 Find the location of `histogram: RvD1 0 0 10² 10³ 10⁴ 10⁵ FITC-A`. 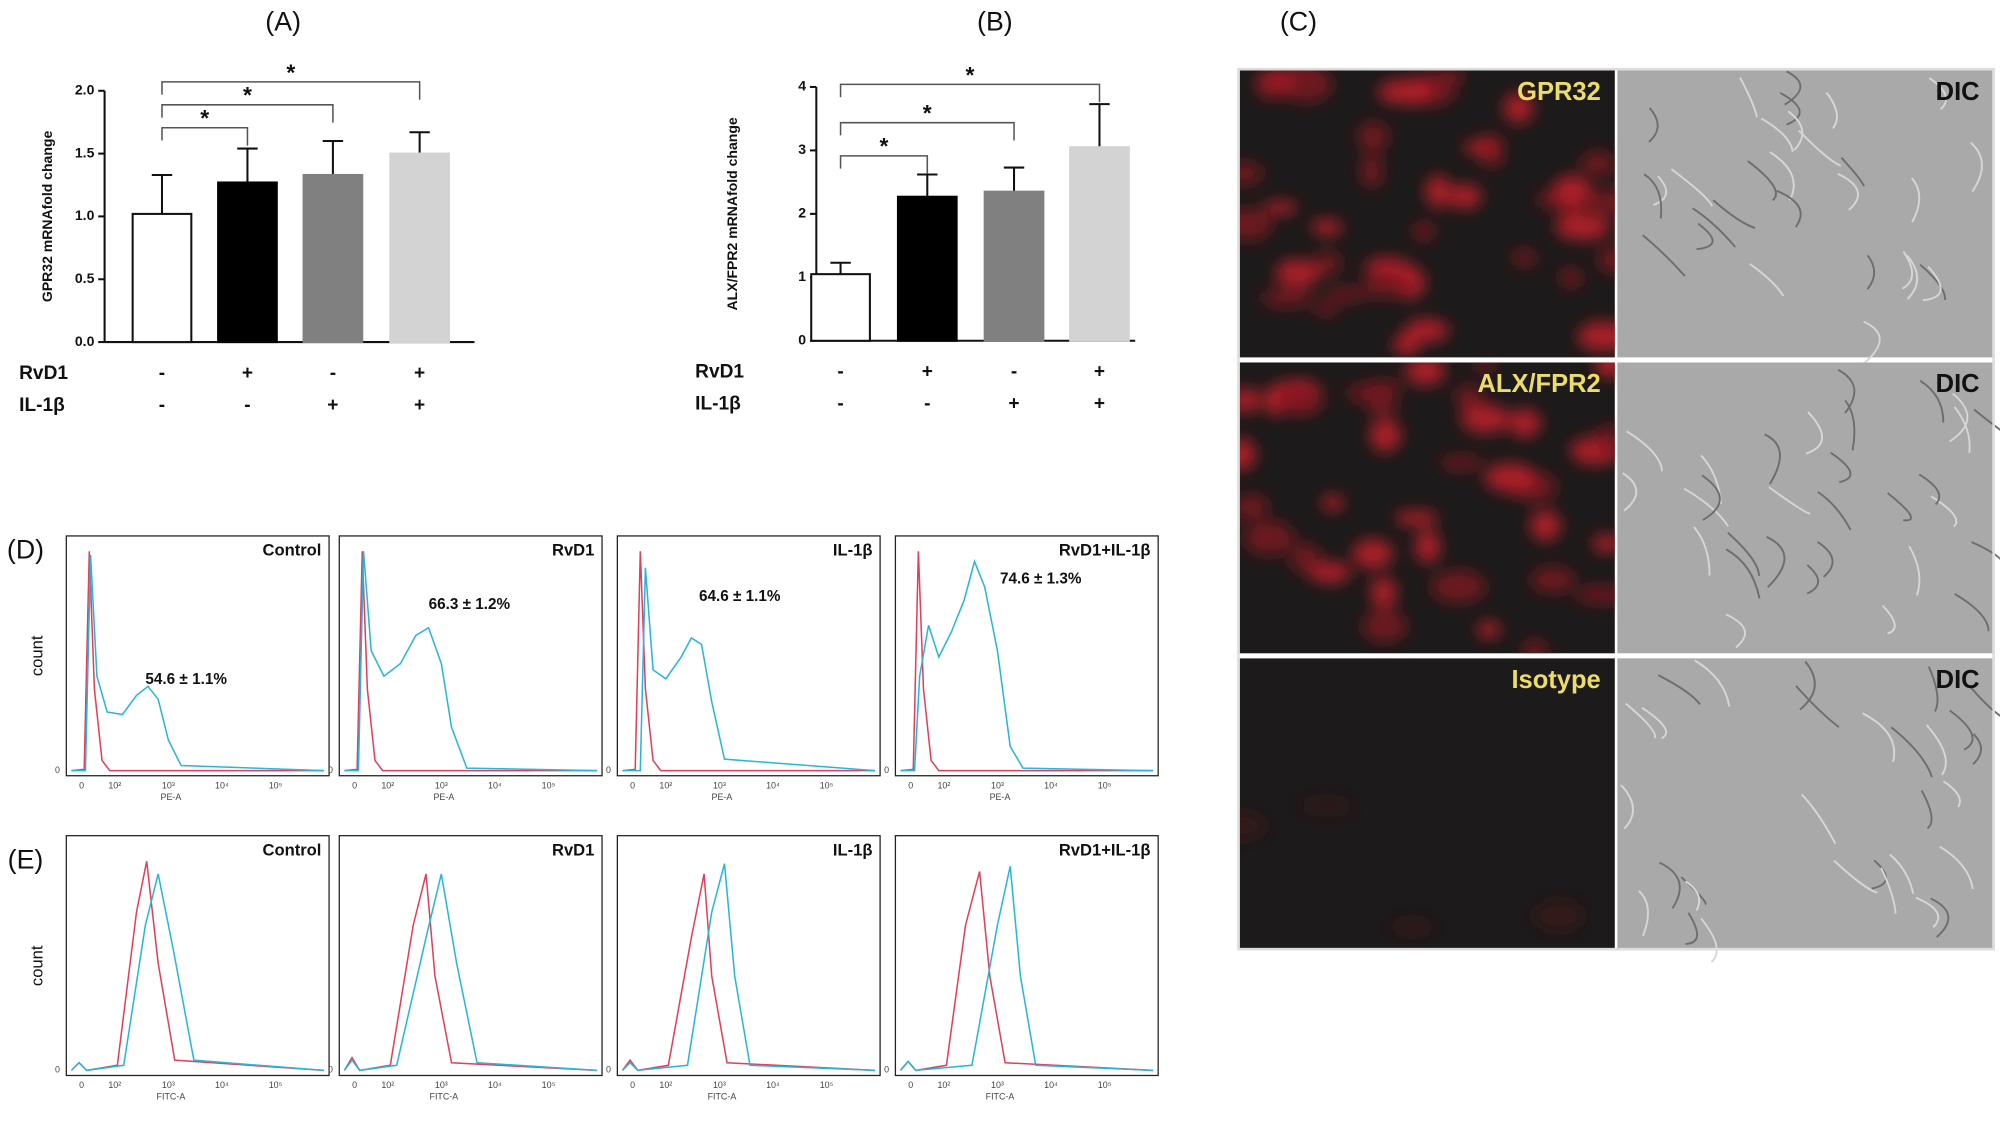

histogram: RvD1 0 0 10² 10³ 10⁴ 10⁵ FITC-A is located at coordinates (465, 968).